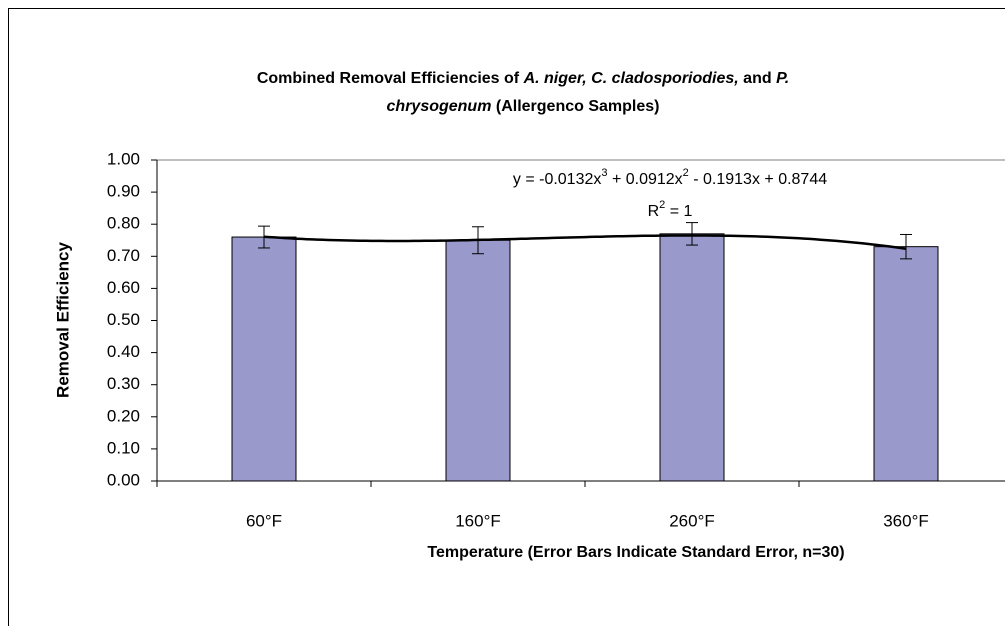 This screenshot has width=1005, height=626. What do you see at coordinates (686, 173) in the screenshot?
I see `trendline-equation-part: 2` at bounding box center [686, 173].